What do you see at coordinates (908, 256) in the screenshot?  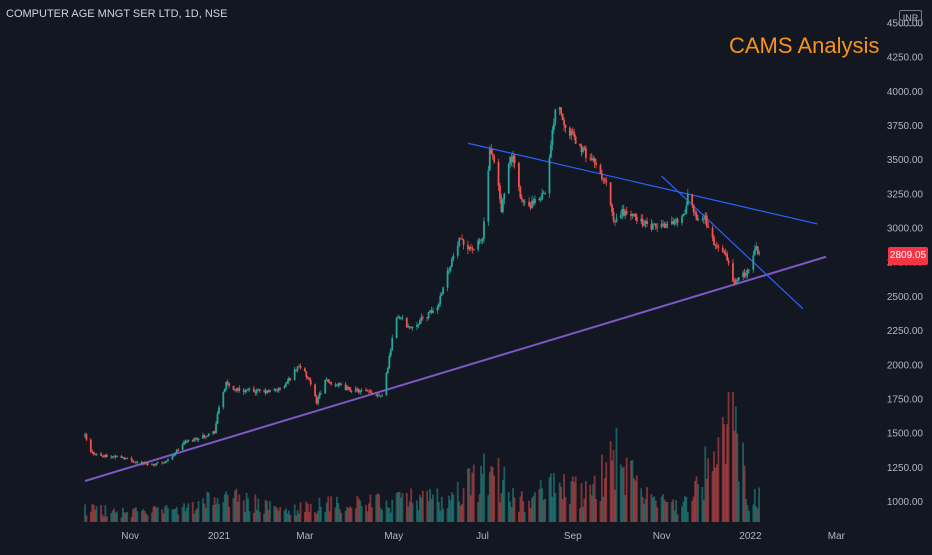 I see `last-price-badge: 2809.05` at bounding box center [908, 256].